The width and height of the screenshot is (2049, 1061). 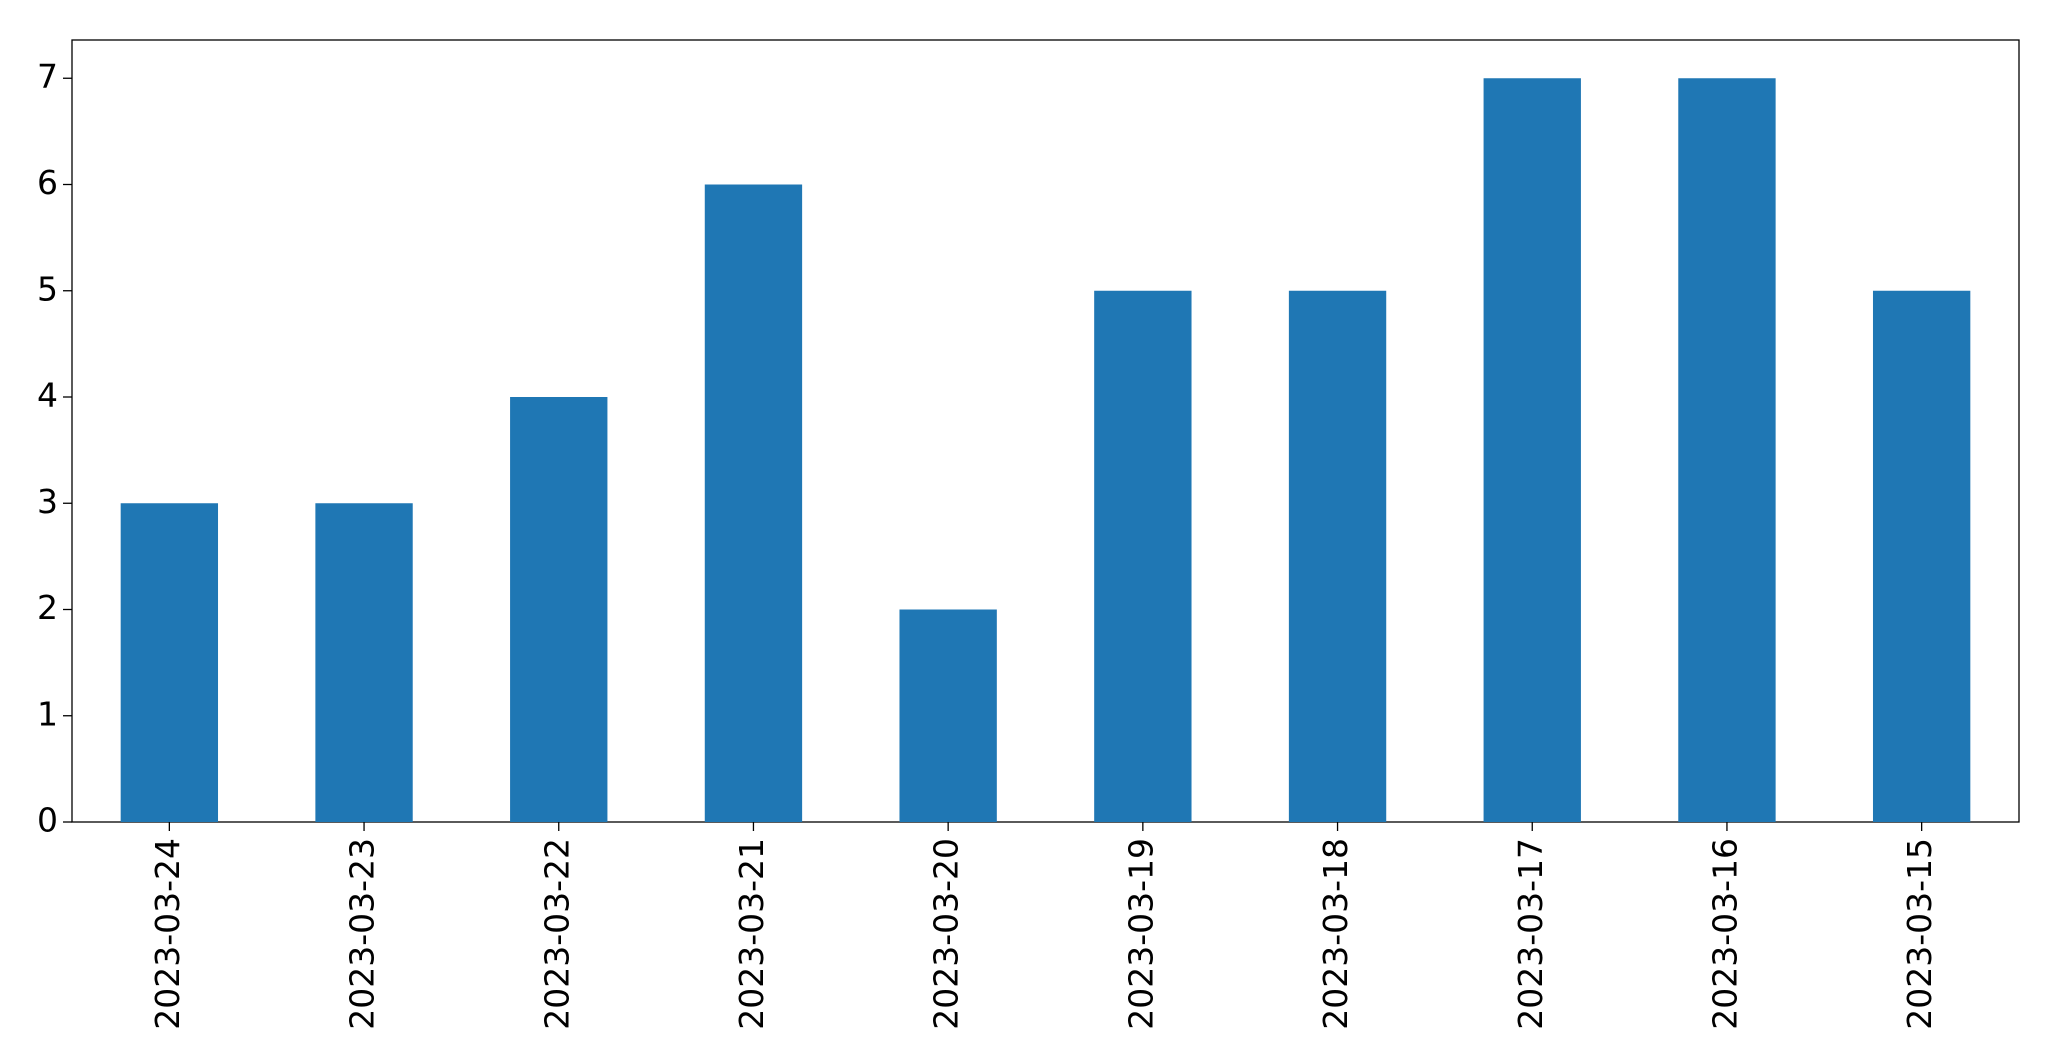 What do you see at coordinates (47, 820) in the screenshot?
I see `y-tick-label: 0` at bounding box center [47, 820].